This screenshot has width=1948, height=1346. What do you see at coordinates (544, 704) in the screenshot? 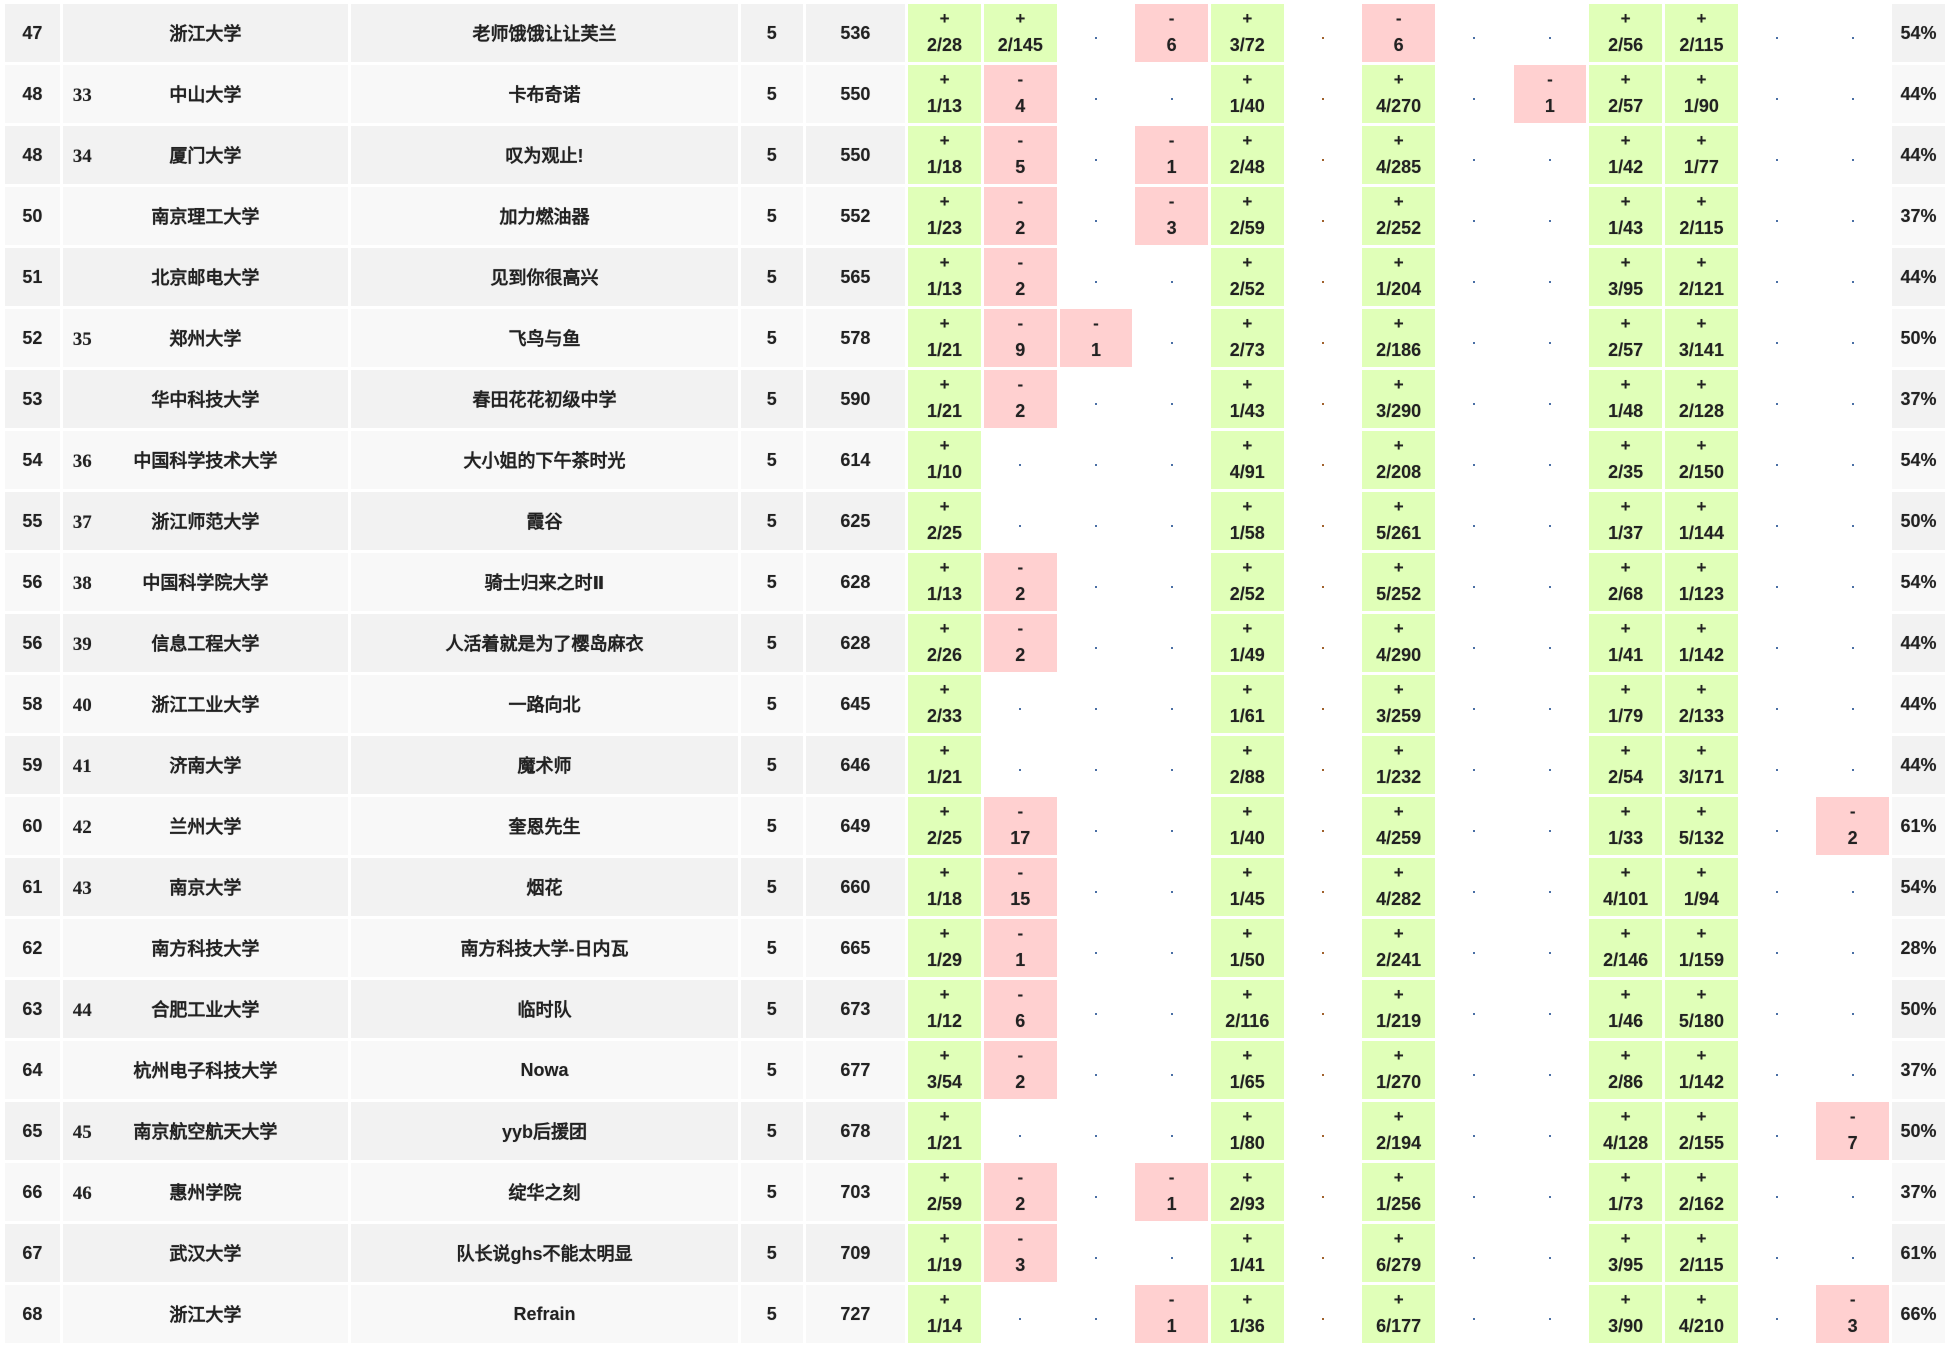
I see `team-name-cell: 一路向北` at bounding box center [544, 704].